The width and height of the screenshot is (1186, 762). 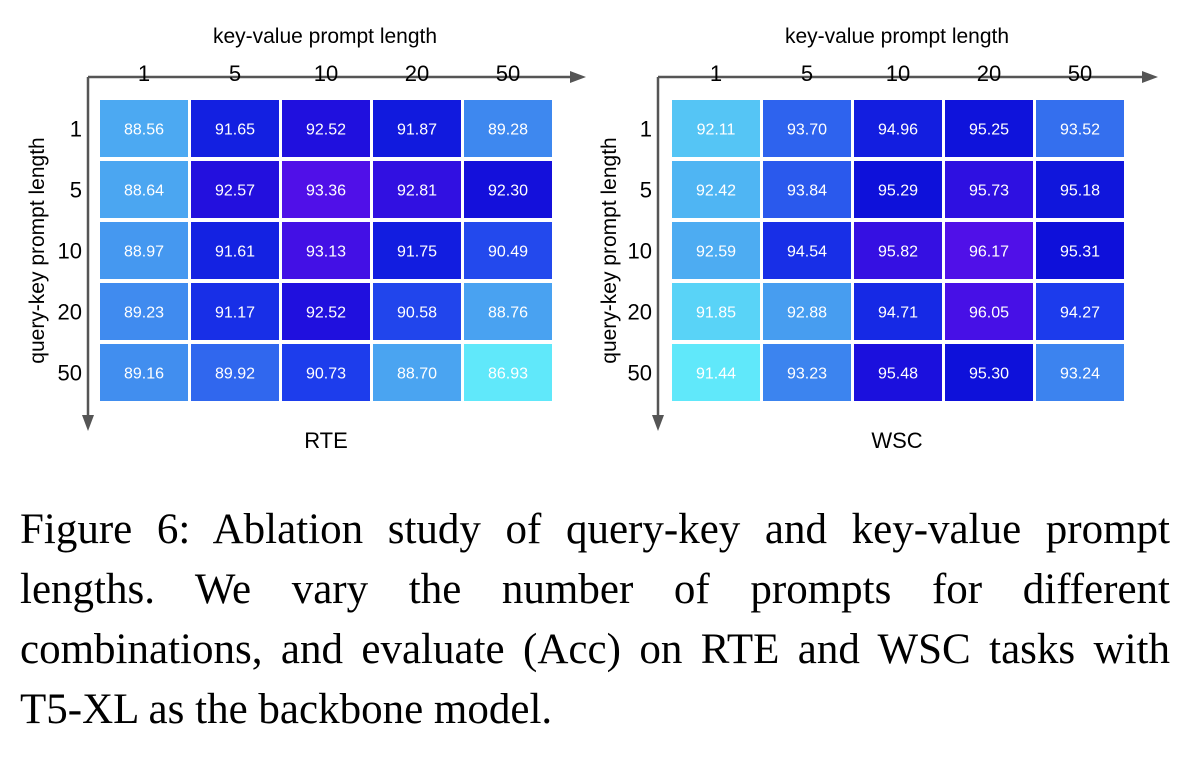 I want to click on cell-value-label: 95.29, so click(x=898, y=191).